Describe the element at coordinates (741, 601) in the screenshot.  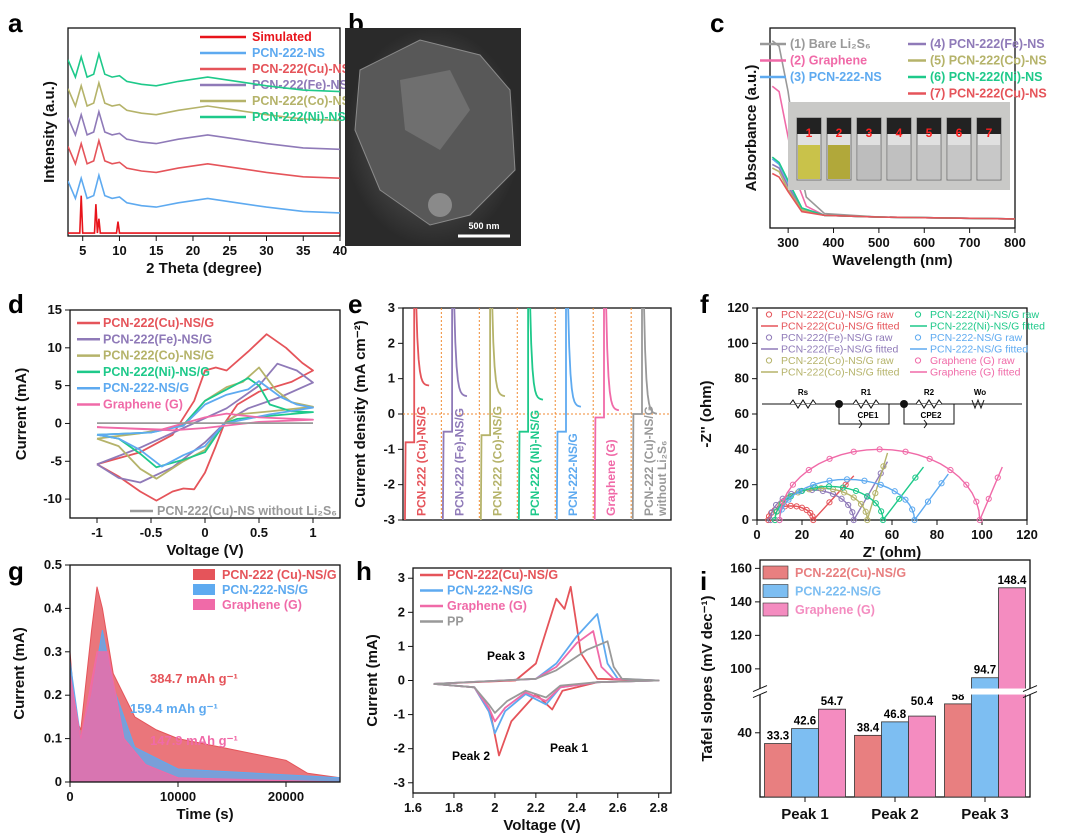
I see `y-tick-label: 140` at that location.